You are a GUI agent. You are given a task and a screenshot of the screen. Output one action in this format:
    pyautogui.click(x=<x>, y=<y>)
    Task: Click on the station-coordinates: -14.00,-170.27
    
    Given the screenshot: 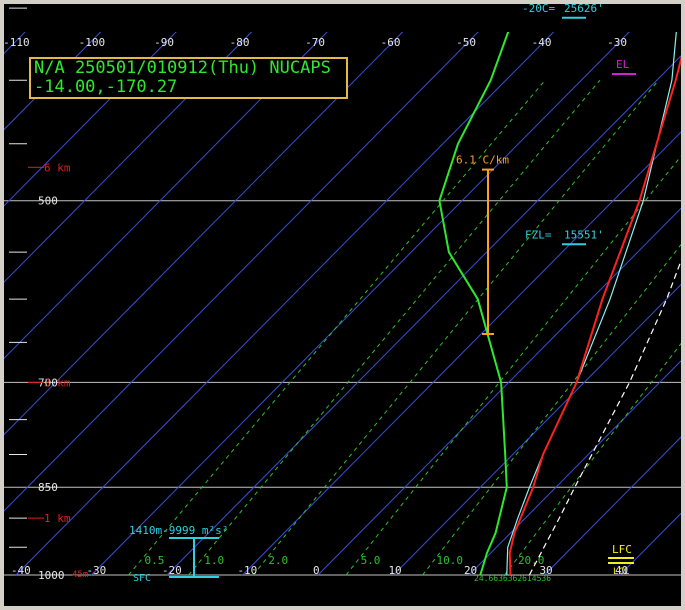 What is the action you would take?
    pyautogui.click(x=106, y=87)
    